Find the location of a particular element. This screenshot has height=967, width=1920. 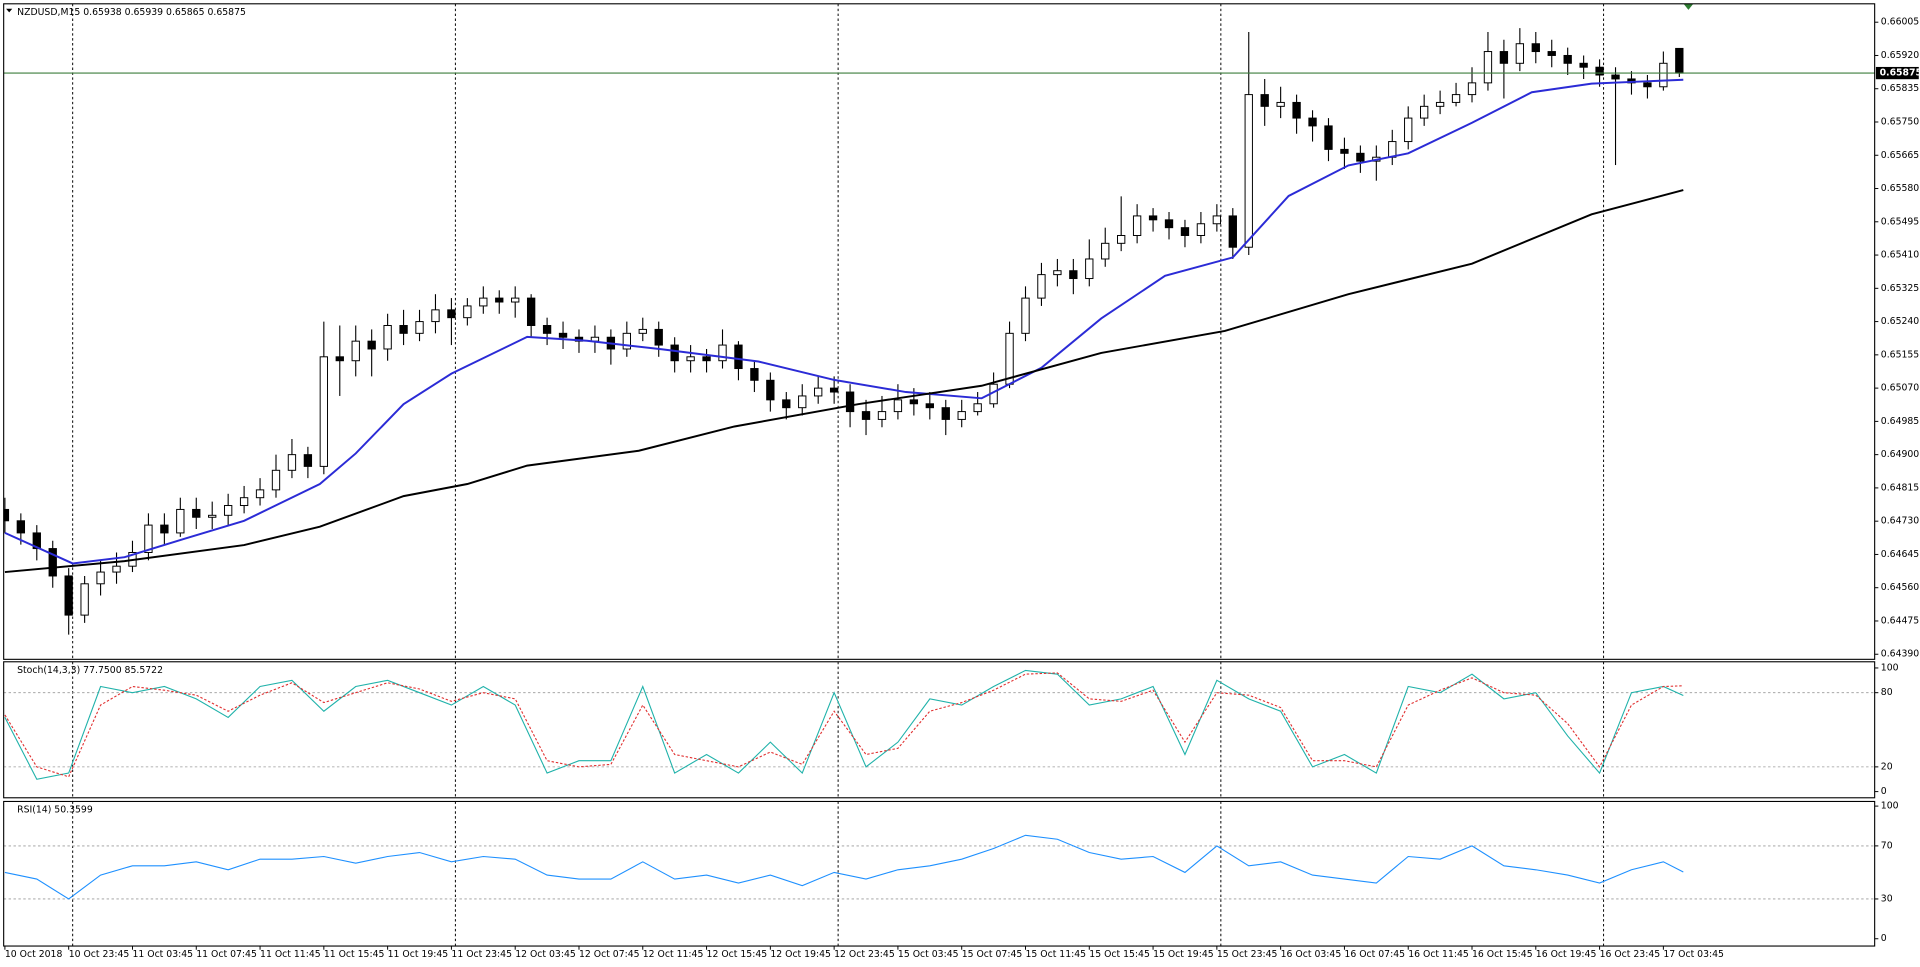

y-tick-label: 0.65325 is located at coordinates (1900, 288).